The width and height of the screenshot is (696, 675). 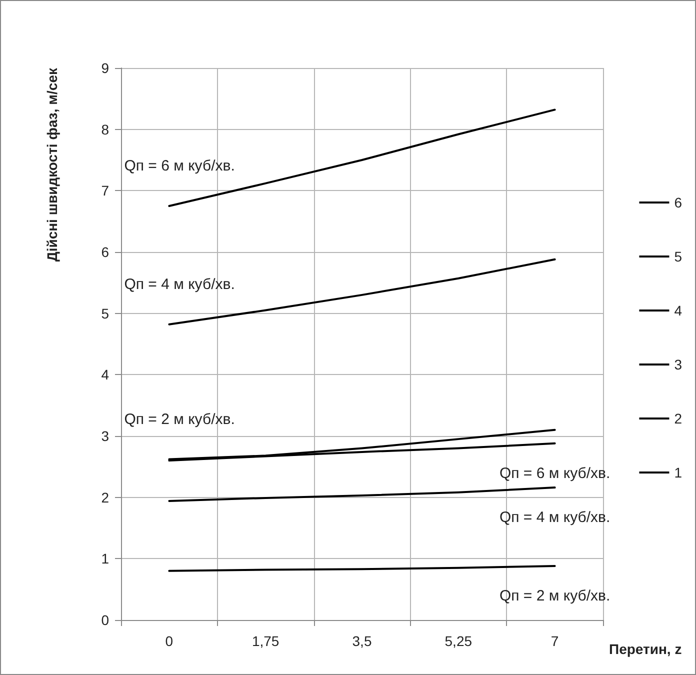 What do you see at coordinates (678, 418) in the screenshot?
I see `legend-label: 2` at bounding box center [678, 418].